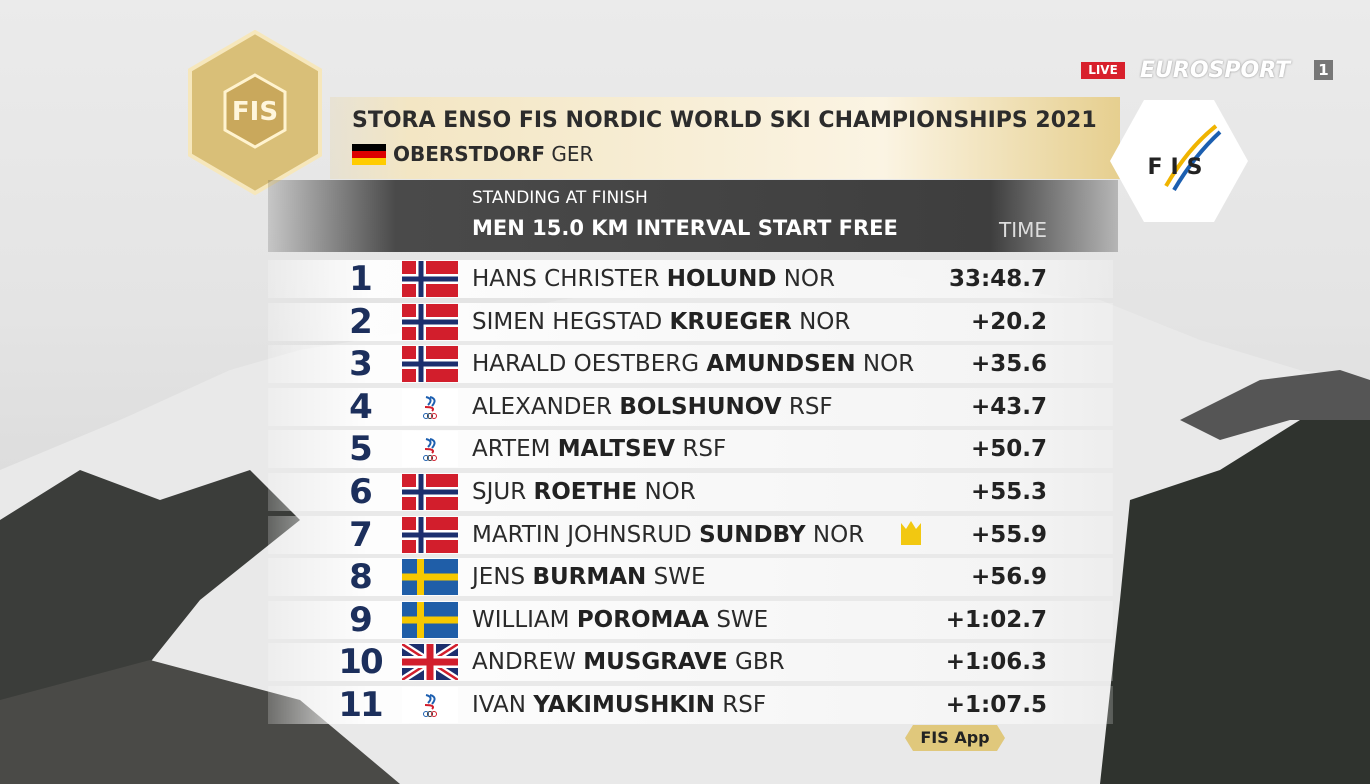 The image size is (1370, 784). I want to click on standing-band, so click(693, 216).